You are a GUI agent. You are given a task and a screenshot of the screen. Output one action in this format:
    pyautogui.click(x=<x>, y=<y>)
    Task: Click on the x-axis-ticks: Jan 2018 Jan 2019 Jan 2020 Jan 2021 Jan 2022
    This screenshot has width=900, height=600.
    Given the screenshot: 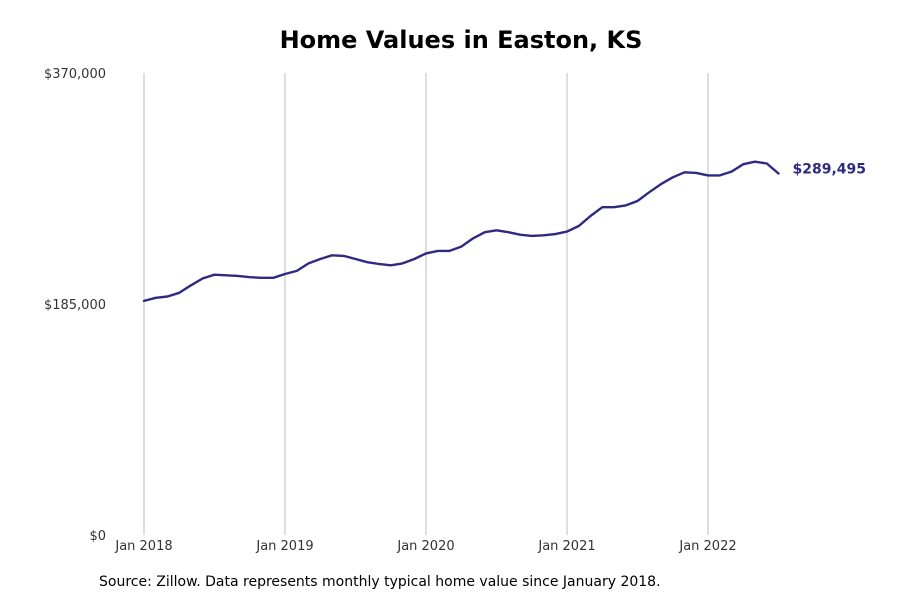 What is the action you would take?
    pyautogui.click(x=425, y=546)
    